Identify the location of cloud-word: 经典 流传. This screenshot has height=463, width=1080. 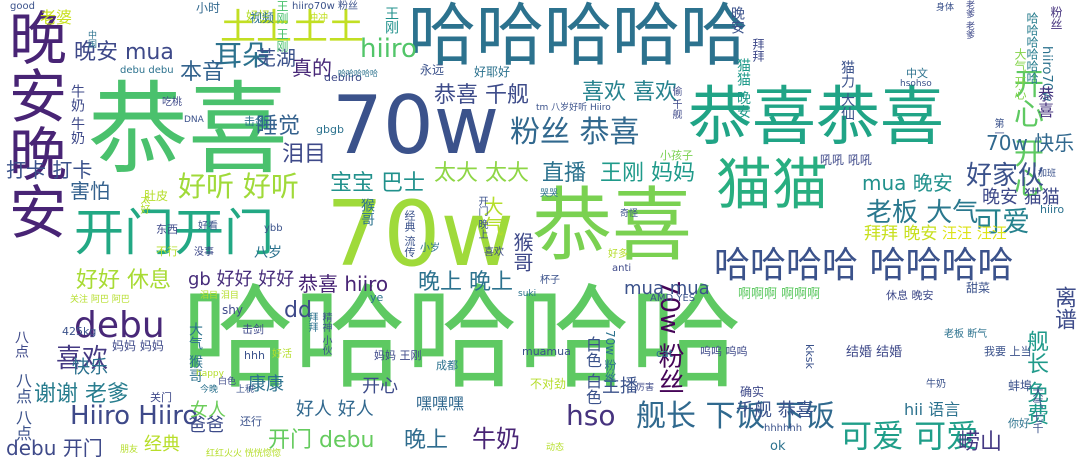
(409, 234).